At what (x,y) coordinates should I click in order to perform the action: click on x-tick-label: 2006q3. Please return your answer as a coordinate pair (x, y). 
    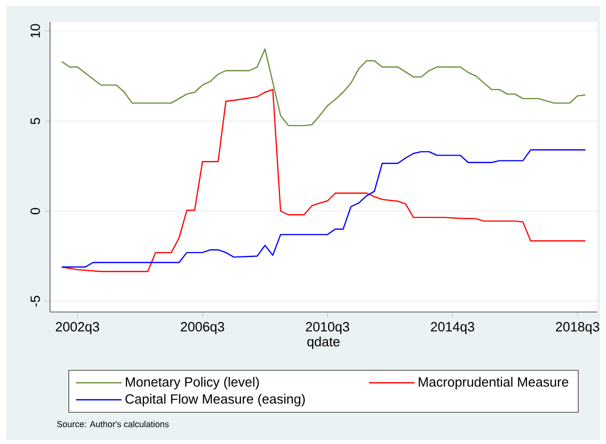
    Looking at the image, I should click on (202, 328).